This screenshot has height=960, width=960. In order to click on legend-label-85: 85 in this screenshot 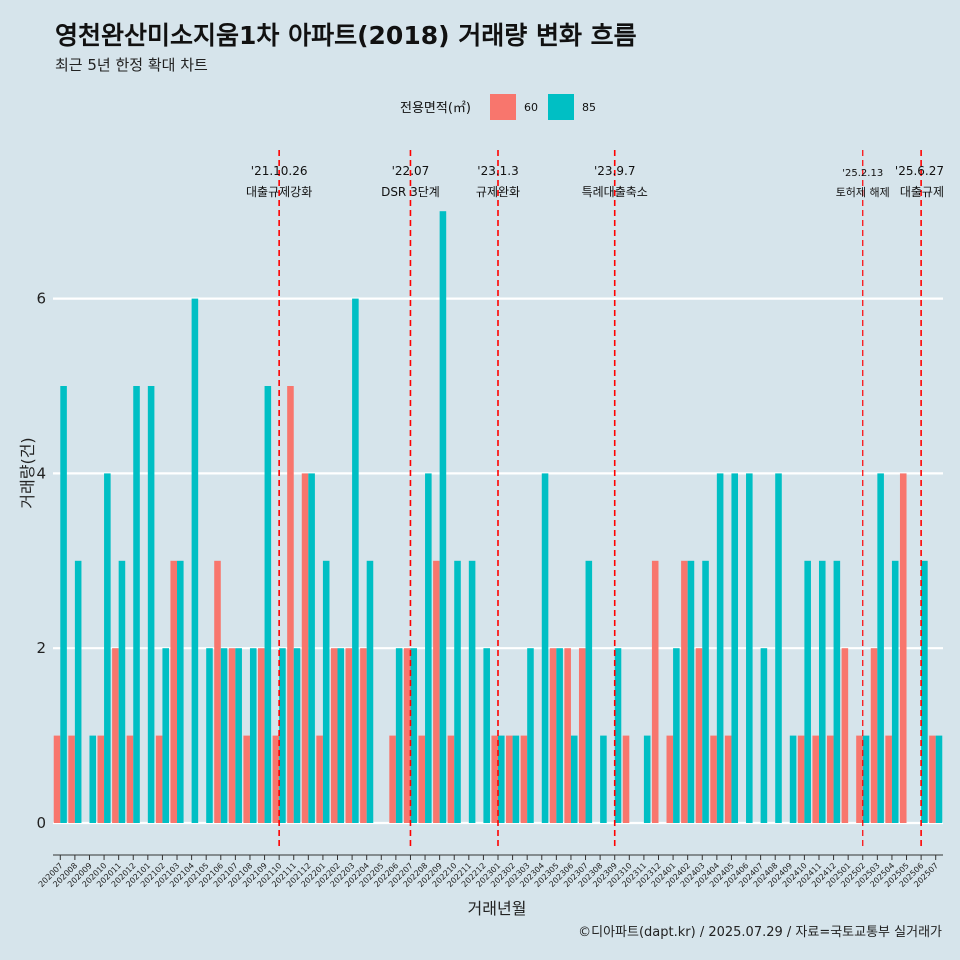, I will do `click(589, 107)`.